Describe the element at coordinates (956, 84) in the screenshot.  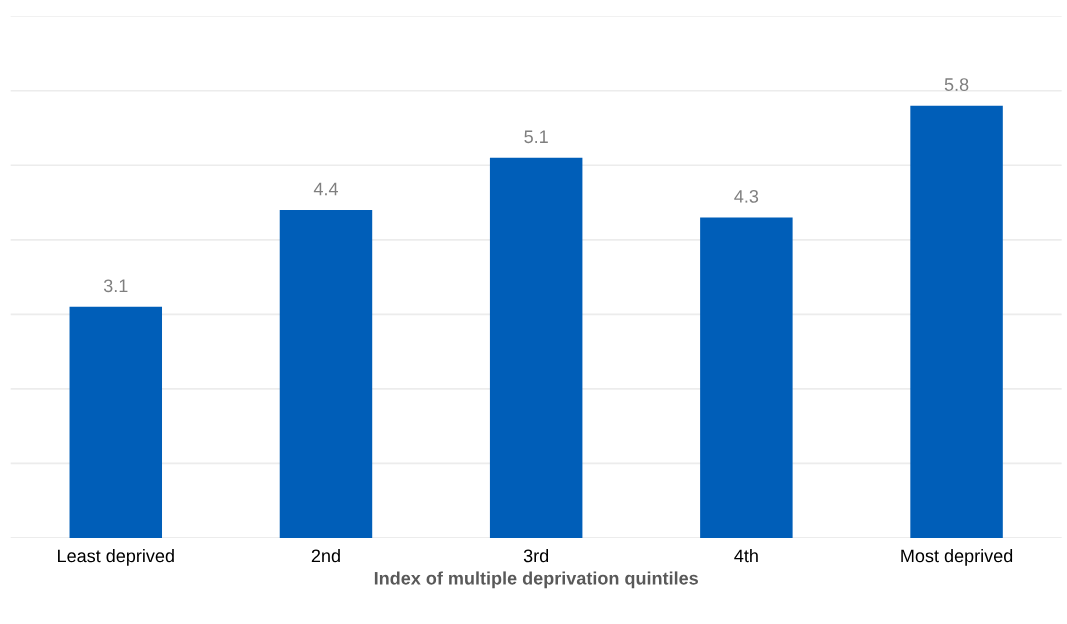
I see `data-label: 5.8` at that location.